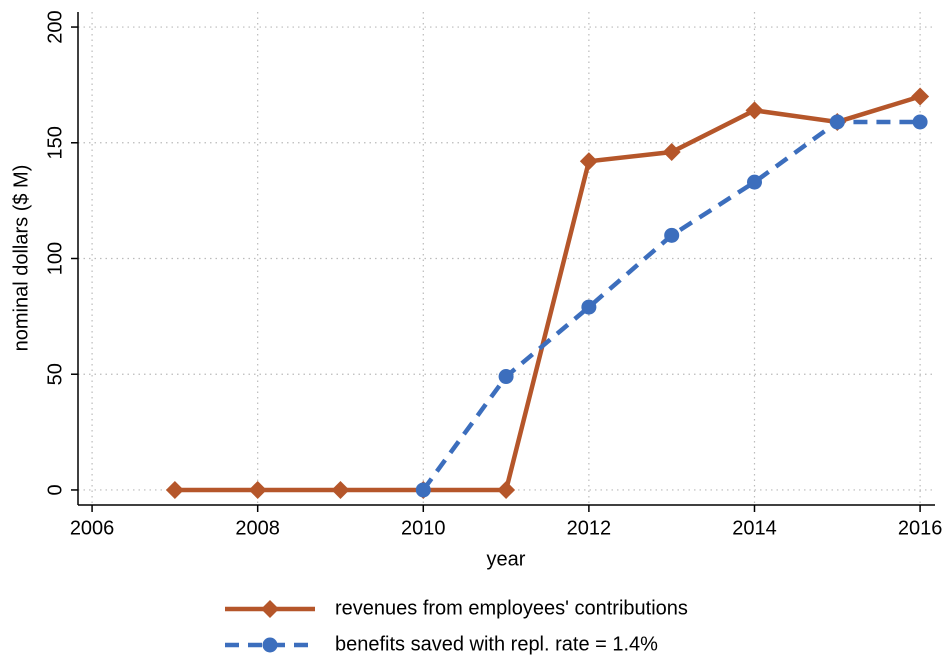  I want to click on x-tick-label: 2010, so click(423, 528).